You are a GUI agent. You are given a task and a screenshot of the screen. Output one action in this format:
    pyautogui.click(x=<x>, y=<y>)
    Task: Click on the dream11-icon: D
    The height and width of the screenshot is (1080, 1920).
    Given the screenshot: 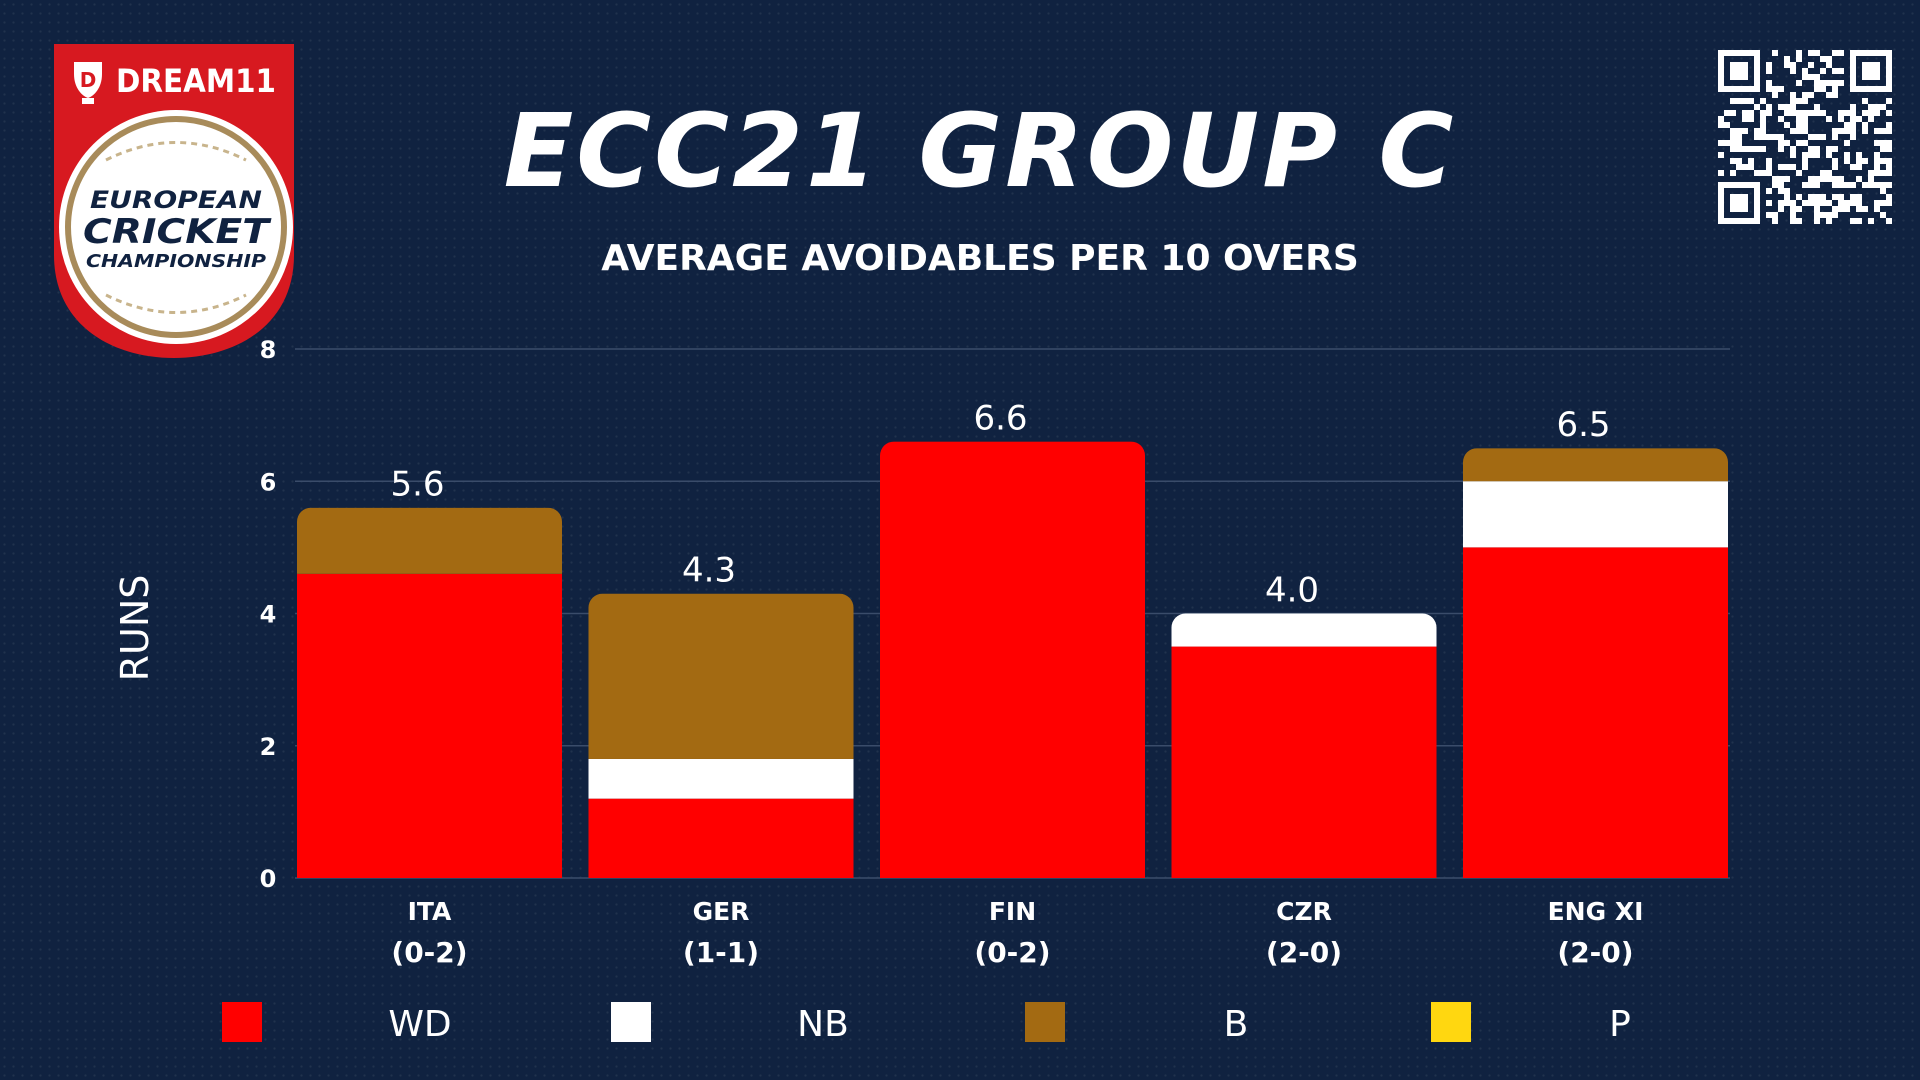 What is the action you would take?
    pyautogui.click(x=88, y=83)
    